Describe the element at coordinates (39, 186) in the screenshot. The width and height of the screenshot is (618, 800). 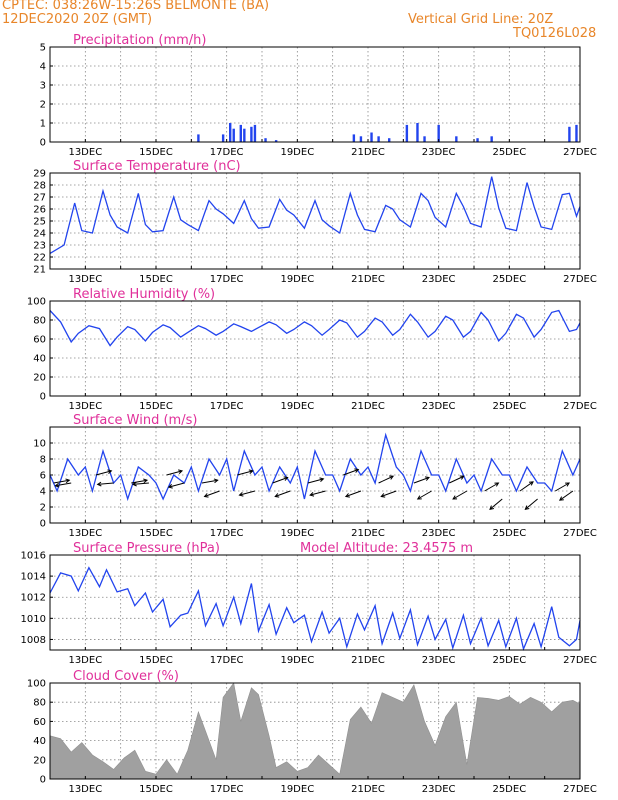
I see `temperature-ytick-label: 28` at that location.